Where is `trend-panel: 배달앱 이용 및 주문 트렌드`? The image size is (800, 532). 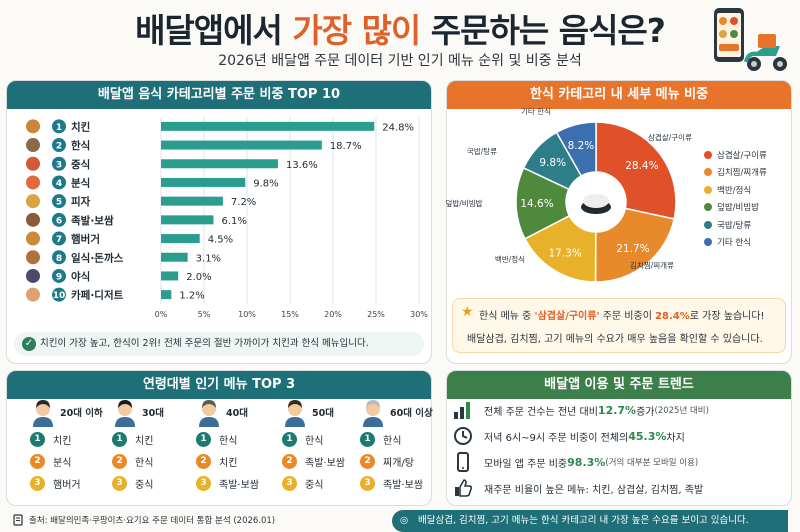
trend-panel: 배달앱 이용 및 주문 트렌드 is located at coordinates (619, 438).